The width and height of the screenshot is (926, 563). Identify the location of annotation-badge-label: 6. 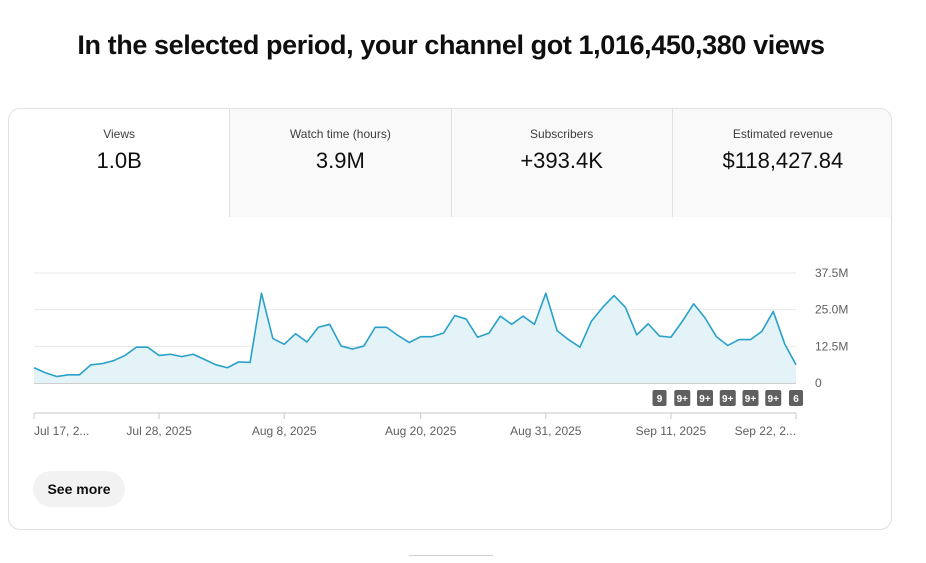
(796, 399).